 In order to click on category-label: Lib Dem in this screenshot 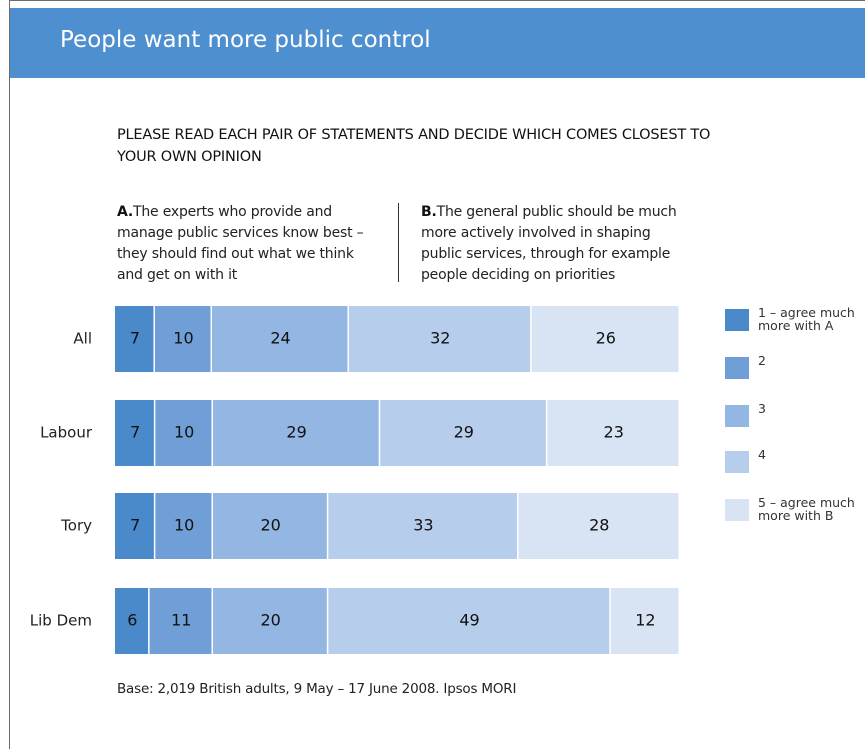, I will do `click(61, 621)`.